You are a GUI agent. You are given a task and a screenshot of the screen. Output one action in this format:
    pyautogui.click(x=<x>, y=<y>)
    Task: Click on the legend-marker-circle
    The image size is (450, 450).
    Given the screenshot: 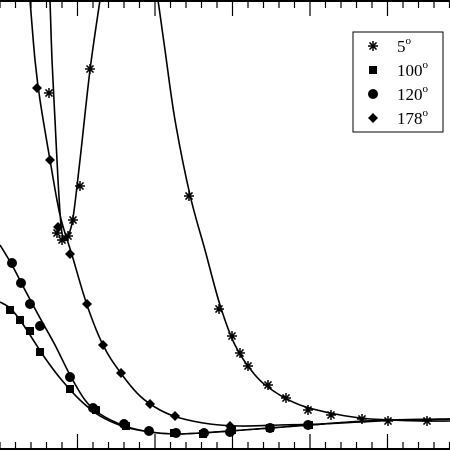 What is the action you would take?
    pyautogui.click(x=373, y=94)
    